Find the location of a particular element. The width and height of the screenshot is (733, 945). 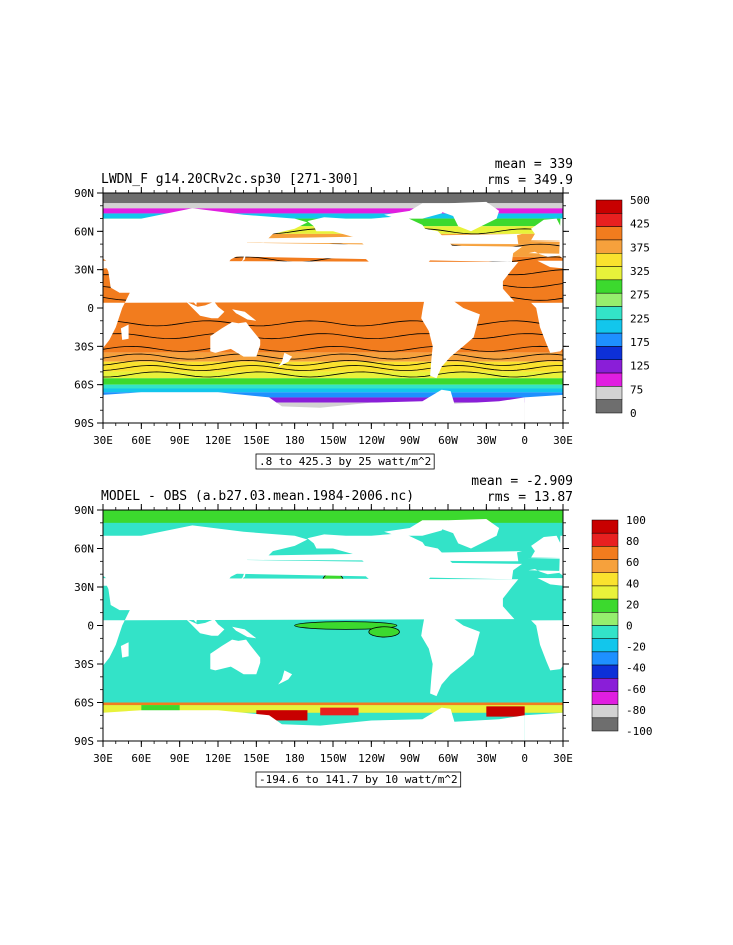

colorbar-label: 325 is located at coordinates (640, 271).